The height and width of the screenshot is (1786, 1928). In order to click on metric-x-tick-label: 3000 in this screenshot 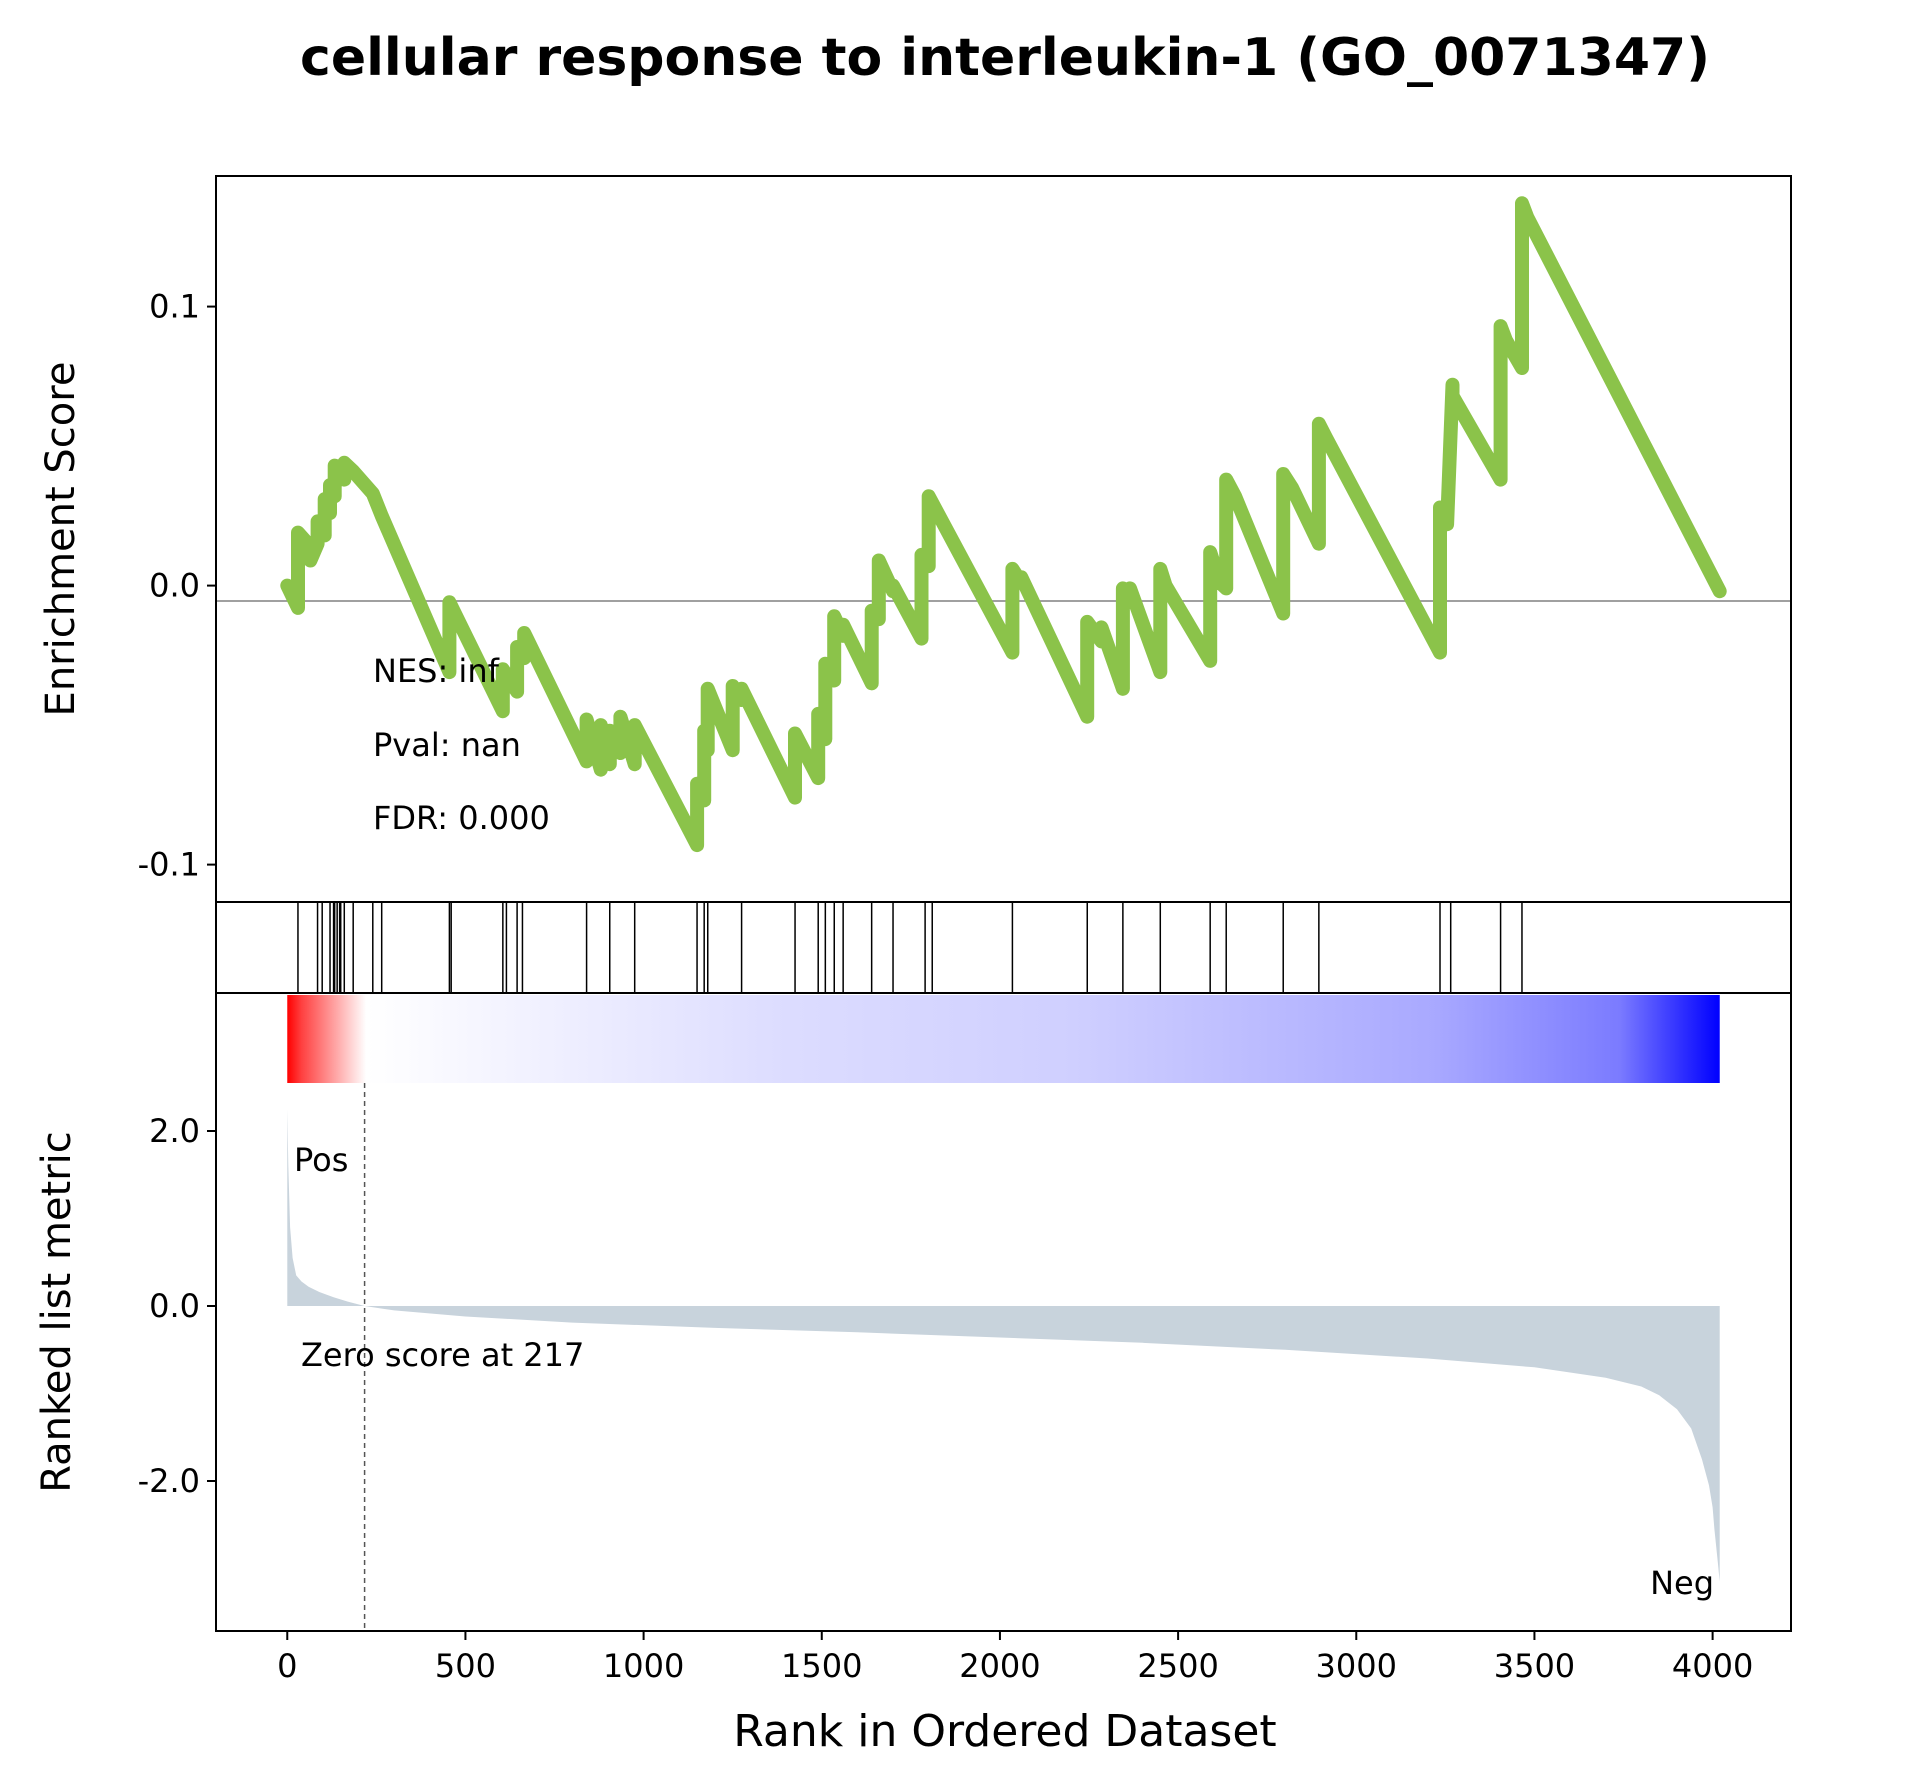, I will do `click(1356, 1666)`.